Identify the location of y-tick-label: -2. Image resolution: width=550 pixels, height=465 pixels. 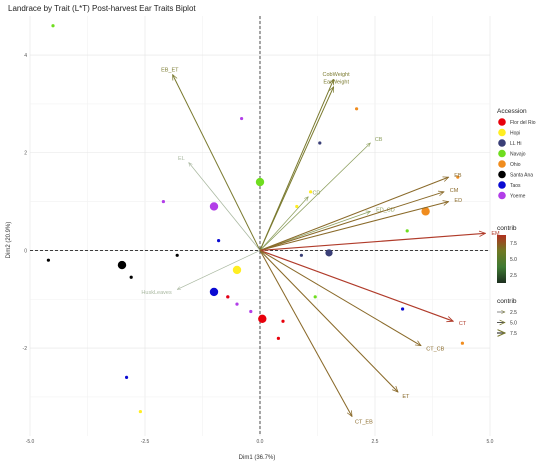
(25, 349).